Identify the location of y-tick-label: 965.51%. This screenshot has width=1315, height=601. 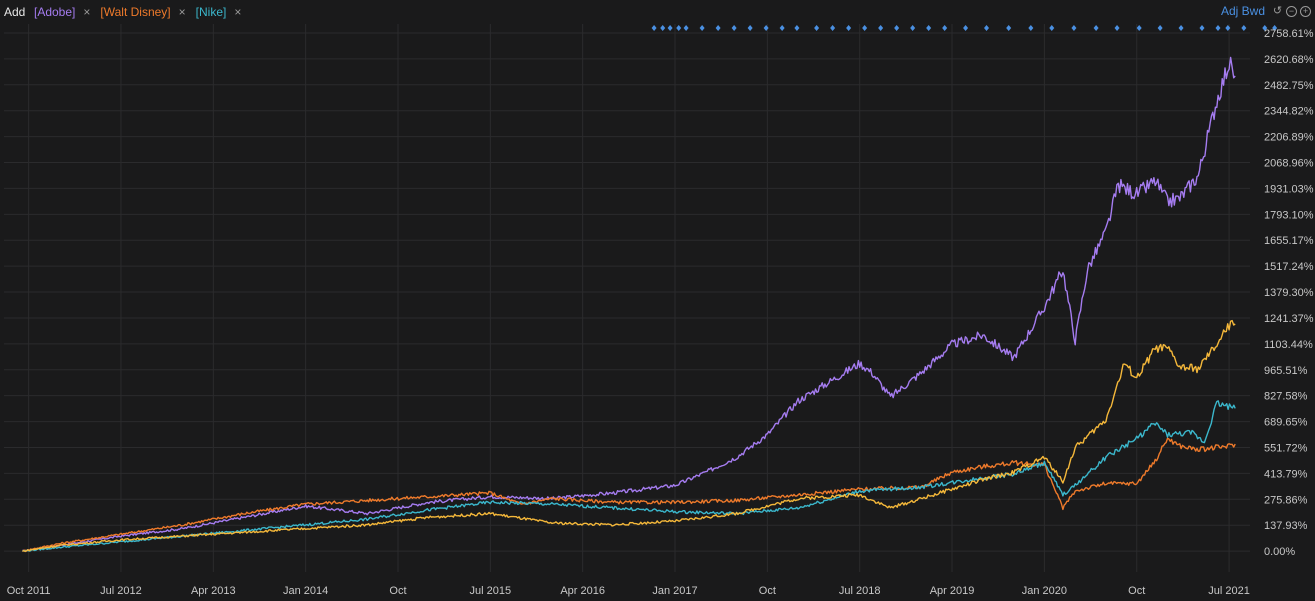
(1286, 371).